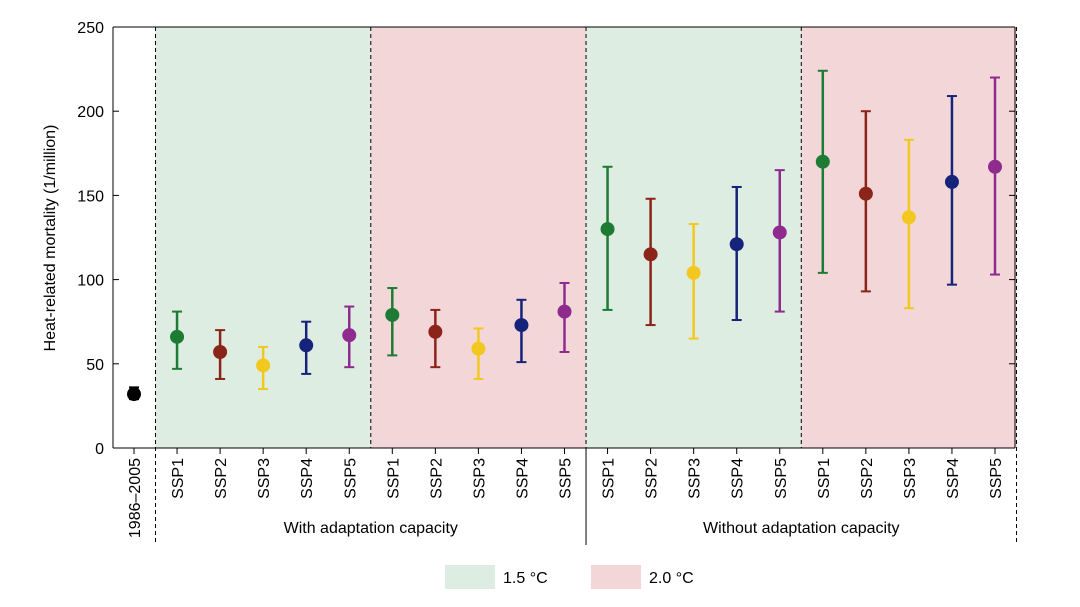 The width and height of the screenshot is (1080, 607). What do you see at coordinates (90, 281) in the screenshot?
I see `y-tick-label: 100` at bounding box center [90, 281].